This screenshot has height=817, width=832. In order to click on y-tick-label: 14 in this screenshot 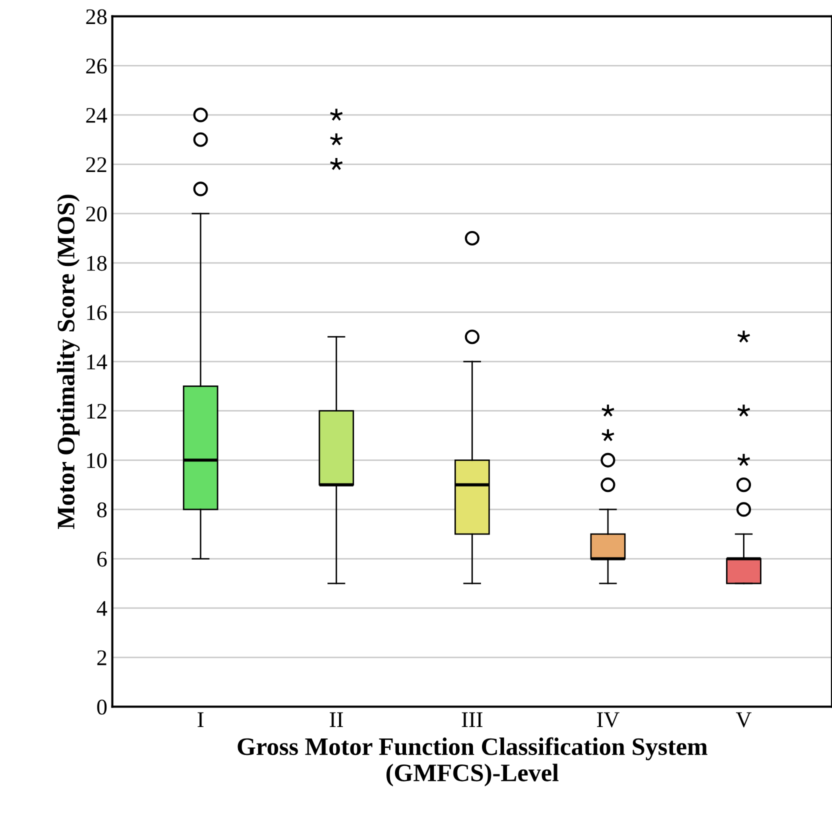, I will do `click(97, 362)`.